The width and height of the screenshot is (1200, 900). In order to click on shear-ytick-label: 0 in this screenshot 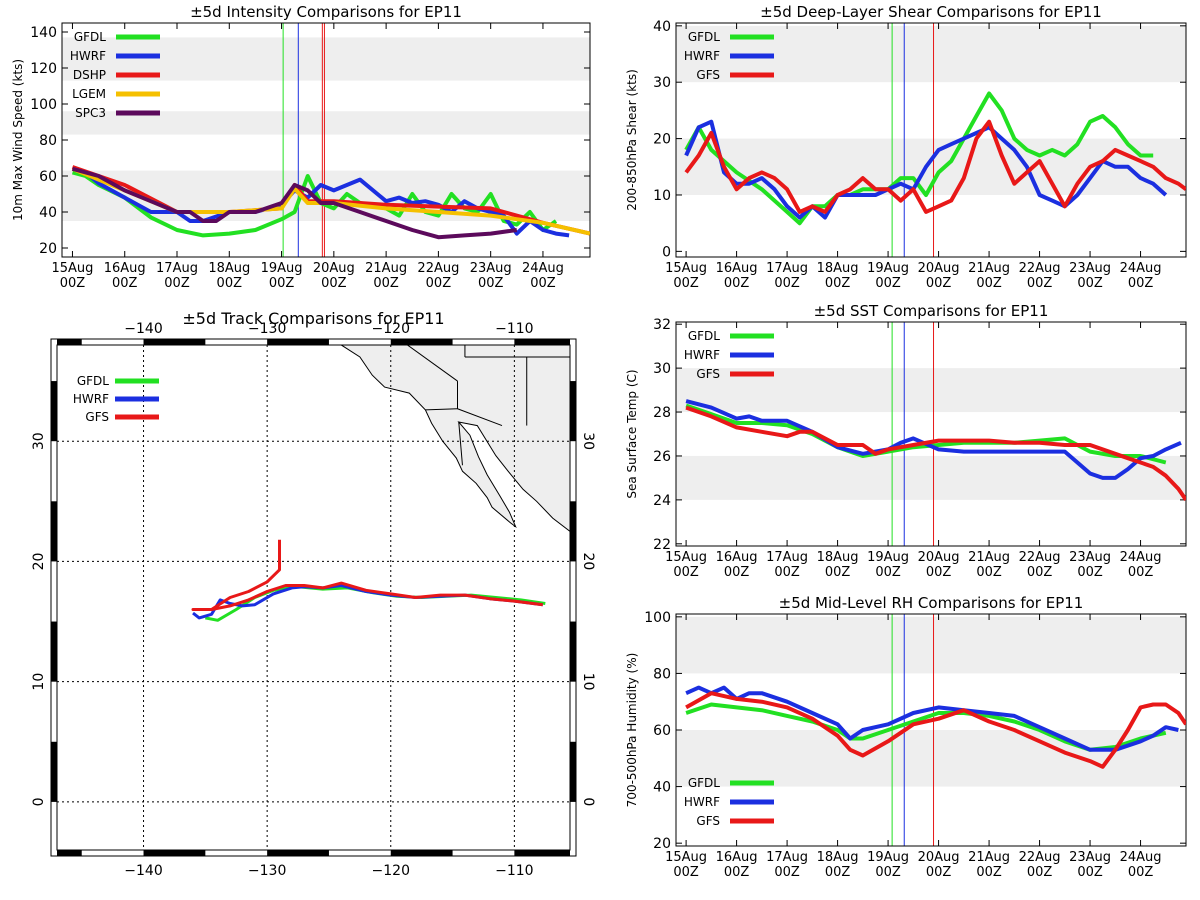, I will do `click(666, 252)`.